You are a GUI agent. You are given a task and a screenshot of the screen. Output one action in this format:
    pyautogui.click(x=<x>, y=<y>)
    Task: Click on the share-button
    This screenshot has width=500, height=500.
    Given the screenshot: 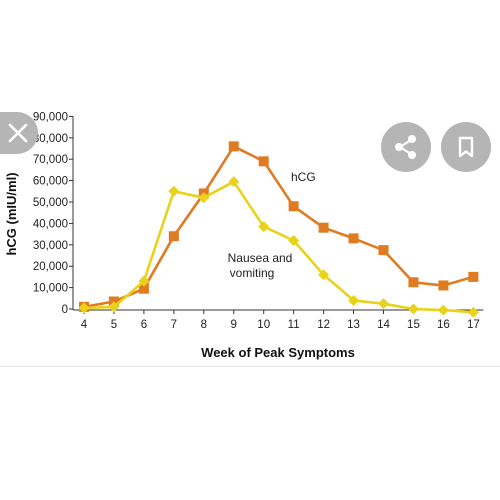 What is the action you would take?
    pyautogui.click(x=406, y=147)
    